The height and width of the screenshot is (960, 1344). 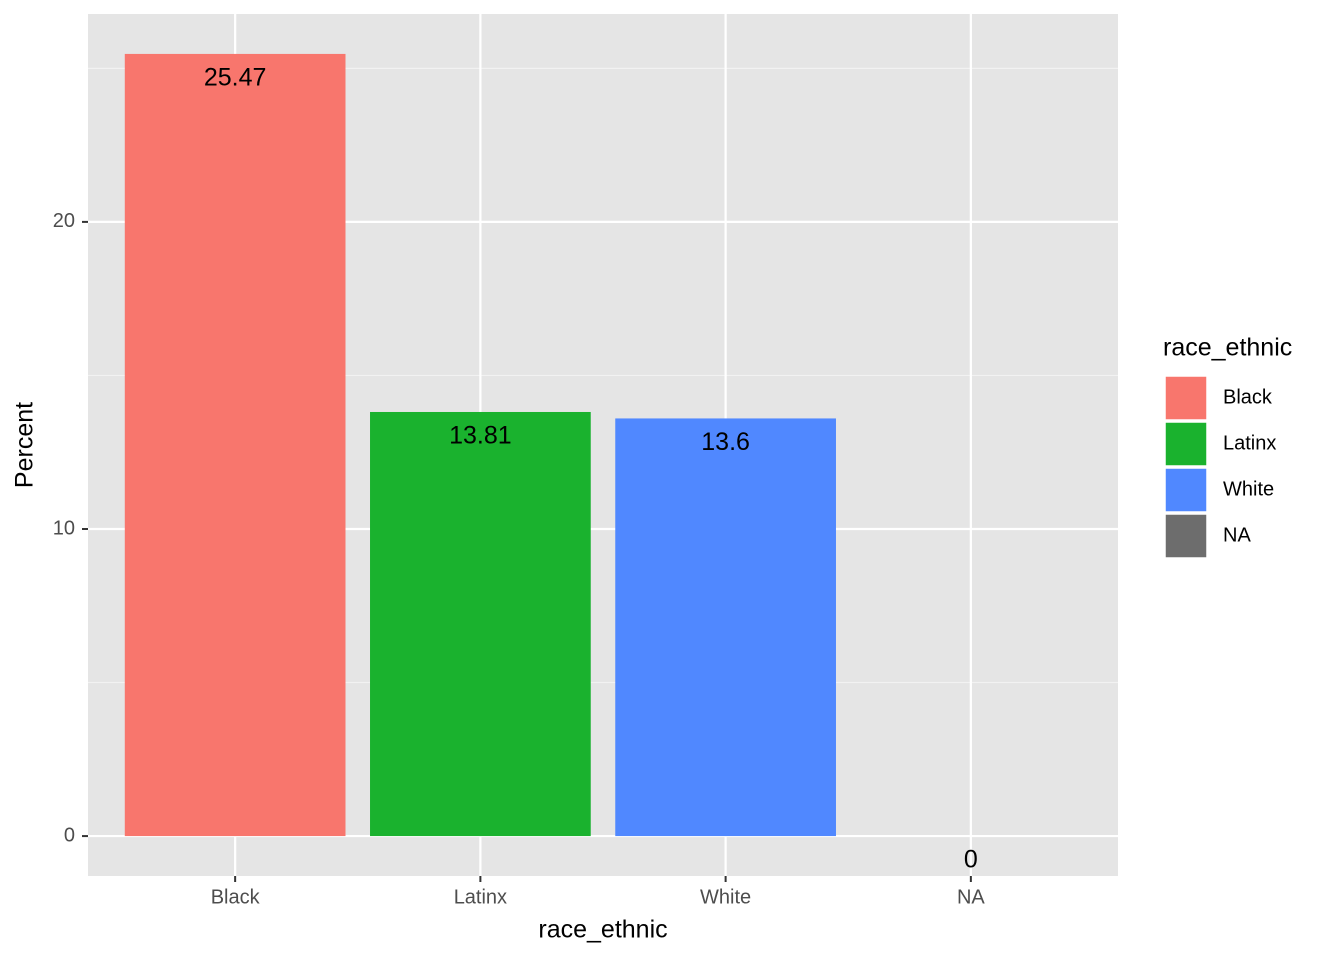 What do you see at coordinates (236, 897) in the screenshot?
I see `x-tick-label: Black` at bounding box center [236, 897].